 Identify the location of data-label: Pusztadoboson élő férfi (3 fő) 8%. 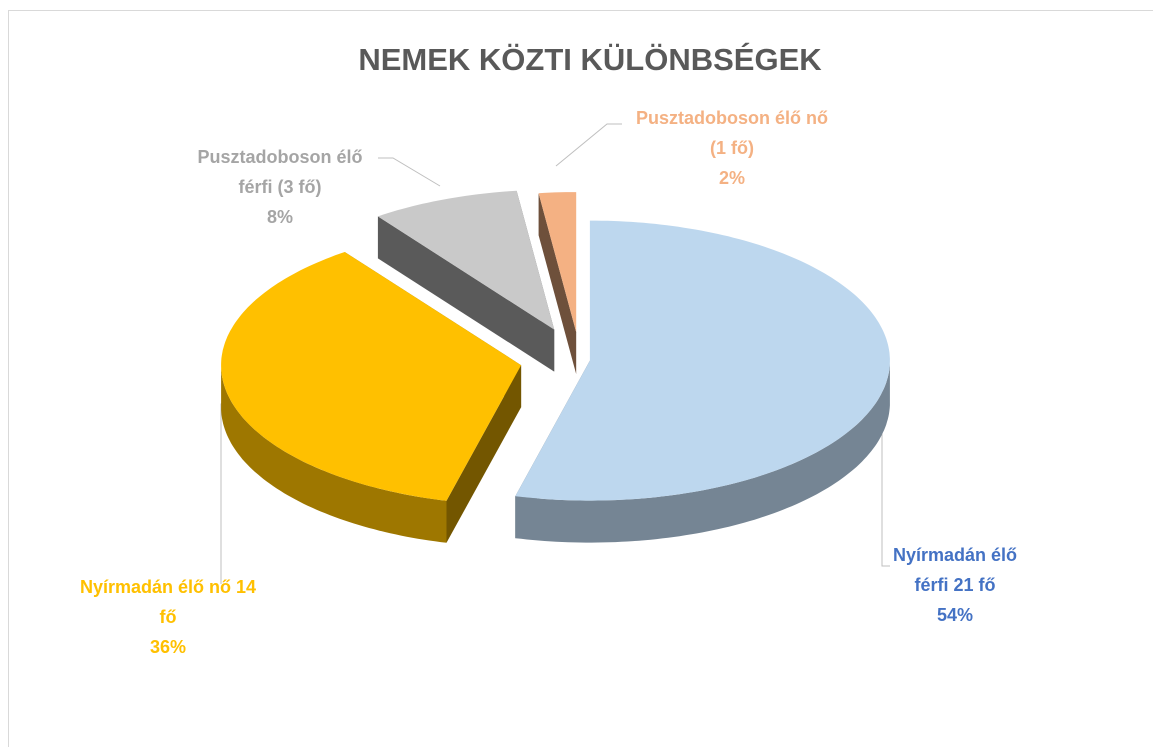
(280, 187).